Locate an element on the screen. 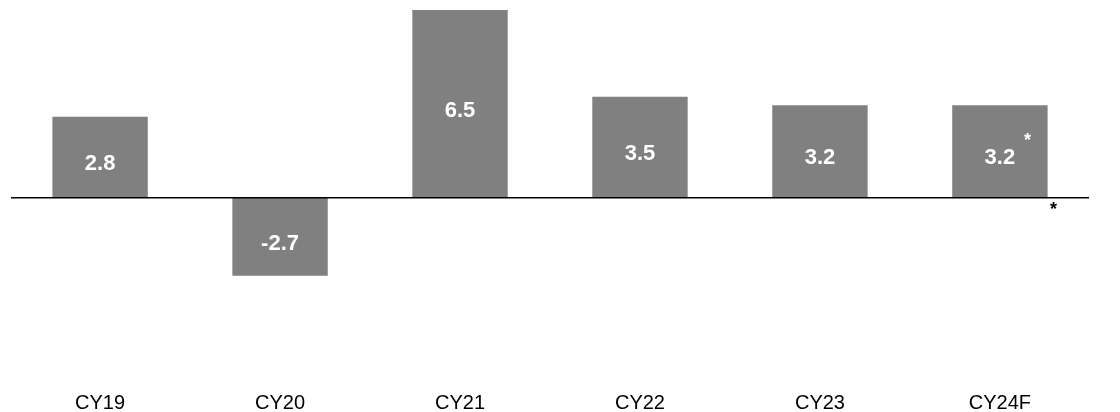  data-label: 2.8 is located at coordinates (100, 163).